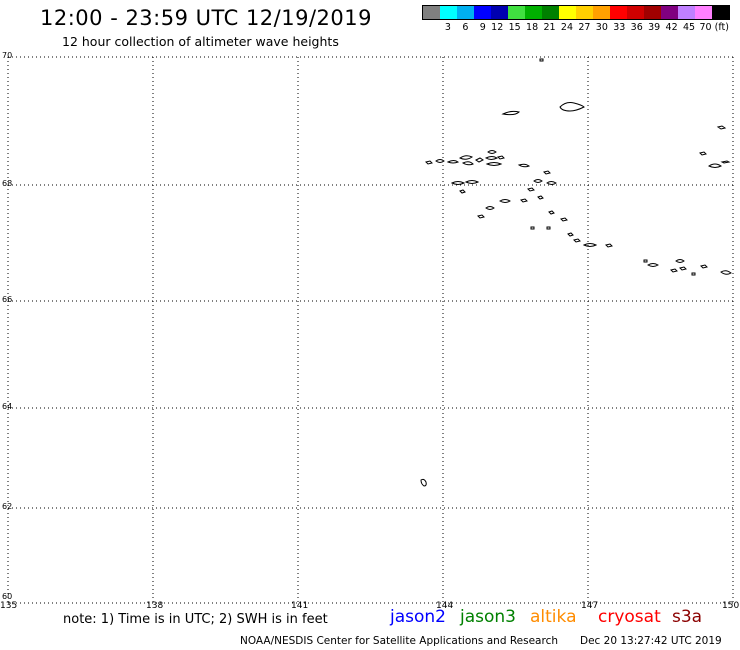 Image resolution: width=740 pixels, height=650 pixels. Describe the element at coordinates (7, 506) in the screenshot. I see `lat-label: 62` at that location.